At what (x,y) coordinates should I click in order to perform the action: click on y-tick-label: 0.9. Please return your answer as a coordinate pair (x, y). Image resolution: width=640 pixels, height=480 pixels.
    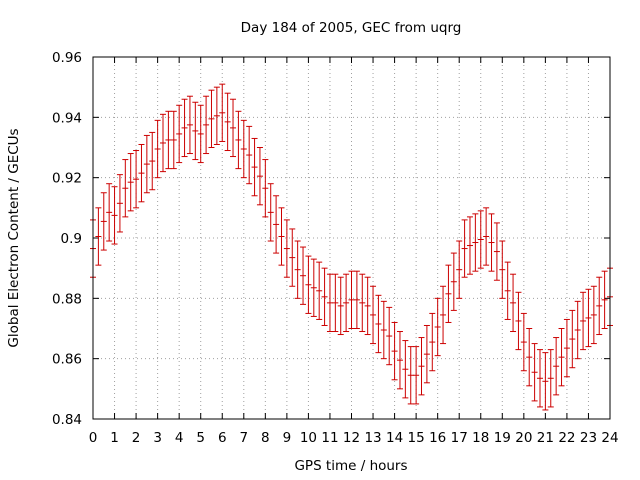
    Looking at the image, I should click on (71, 239).